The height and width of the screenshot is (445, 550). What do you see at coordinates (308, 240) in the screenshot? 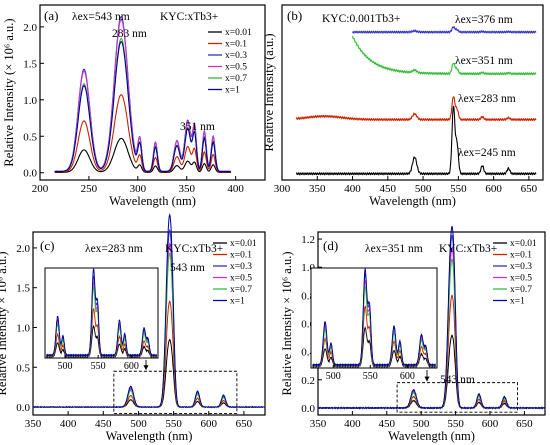
I see `y-tick-label: 1.2` at bounding box center [308, 240].